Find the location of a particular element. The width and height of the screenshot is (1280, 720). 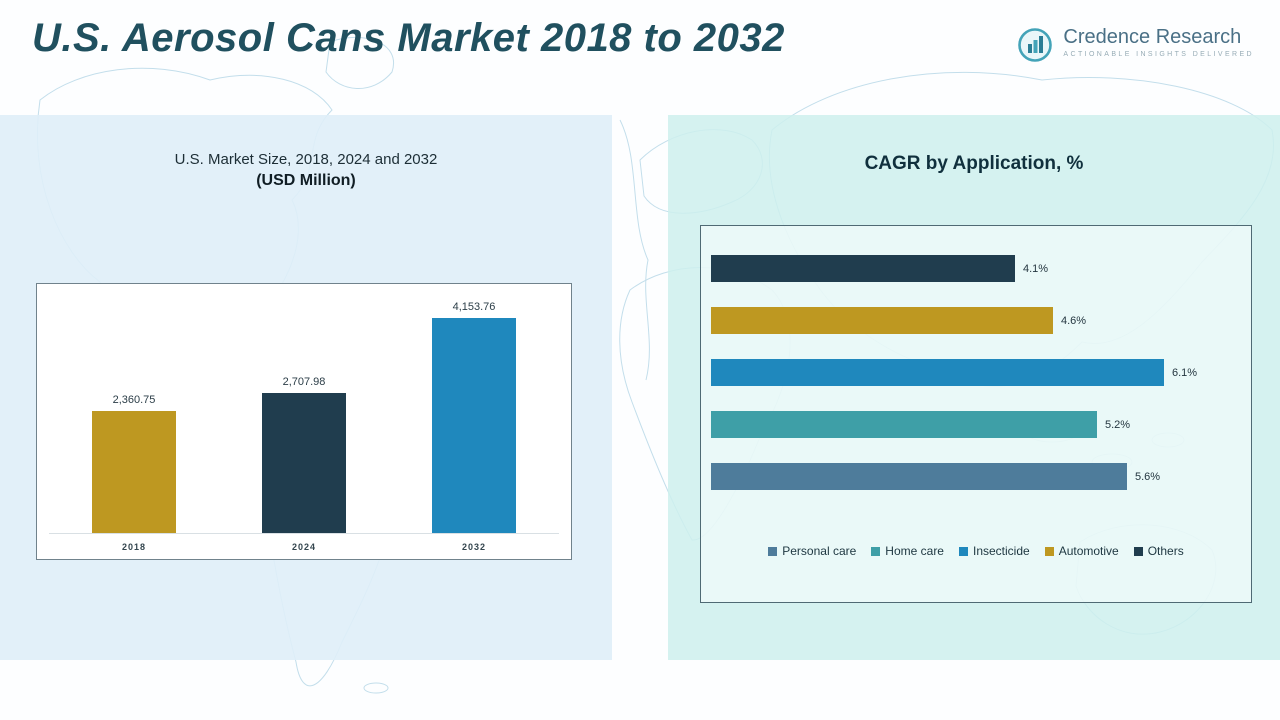

bar-value-label: 6.1% is located at coordinates (1185, 372).